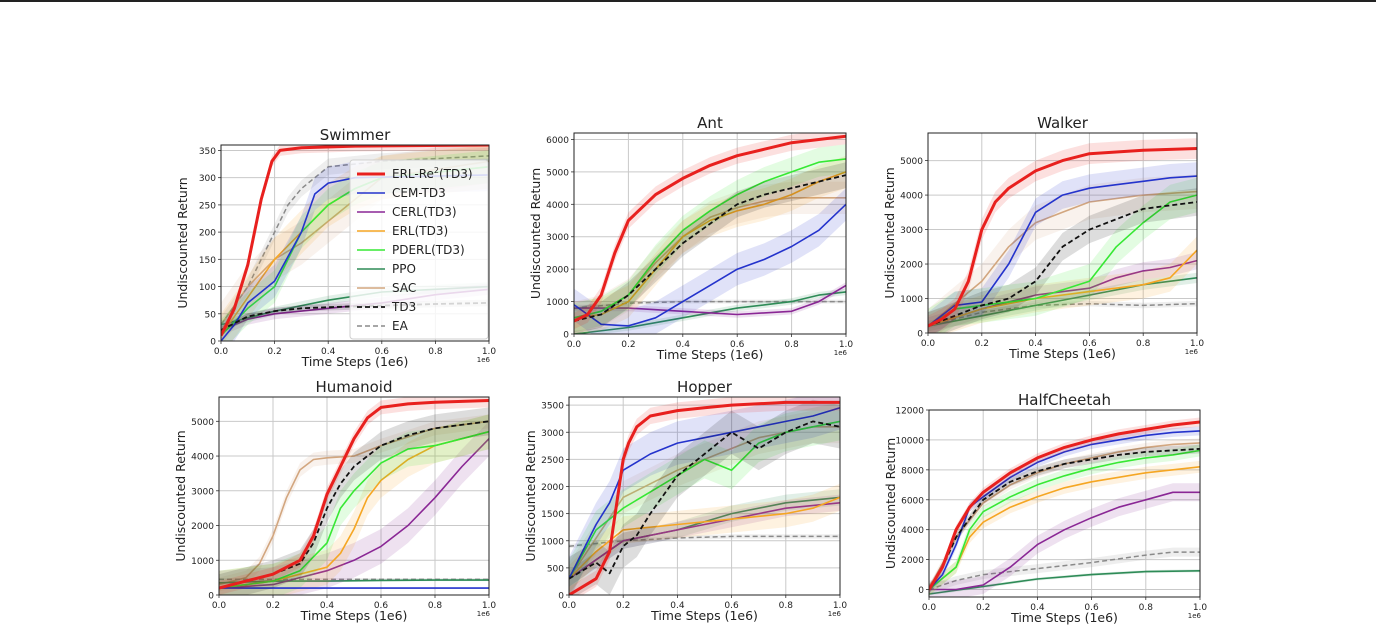  I want to click on y-tick-label: 50, so click(211, 315).